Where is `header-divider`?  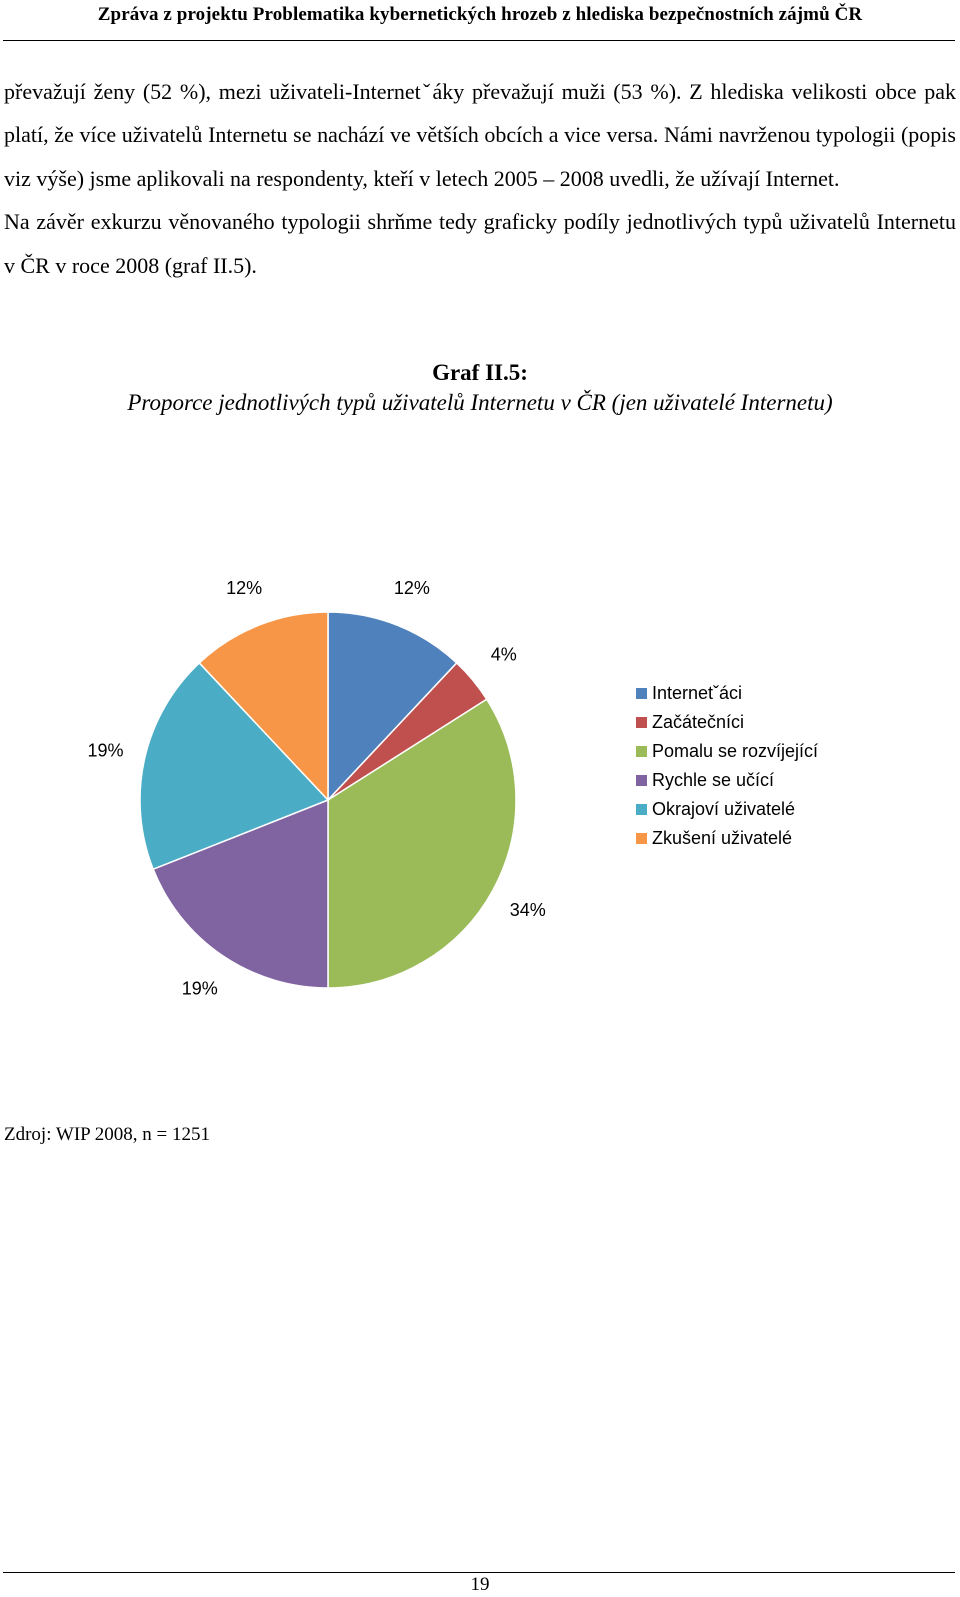 header-divider is located at coordinates (479, 40).